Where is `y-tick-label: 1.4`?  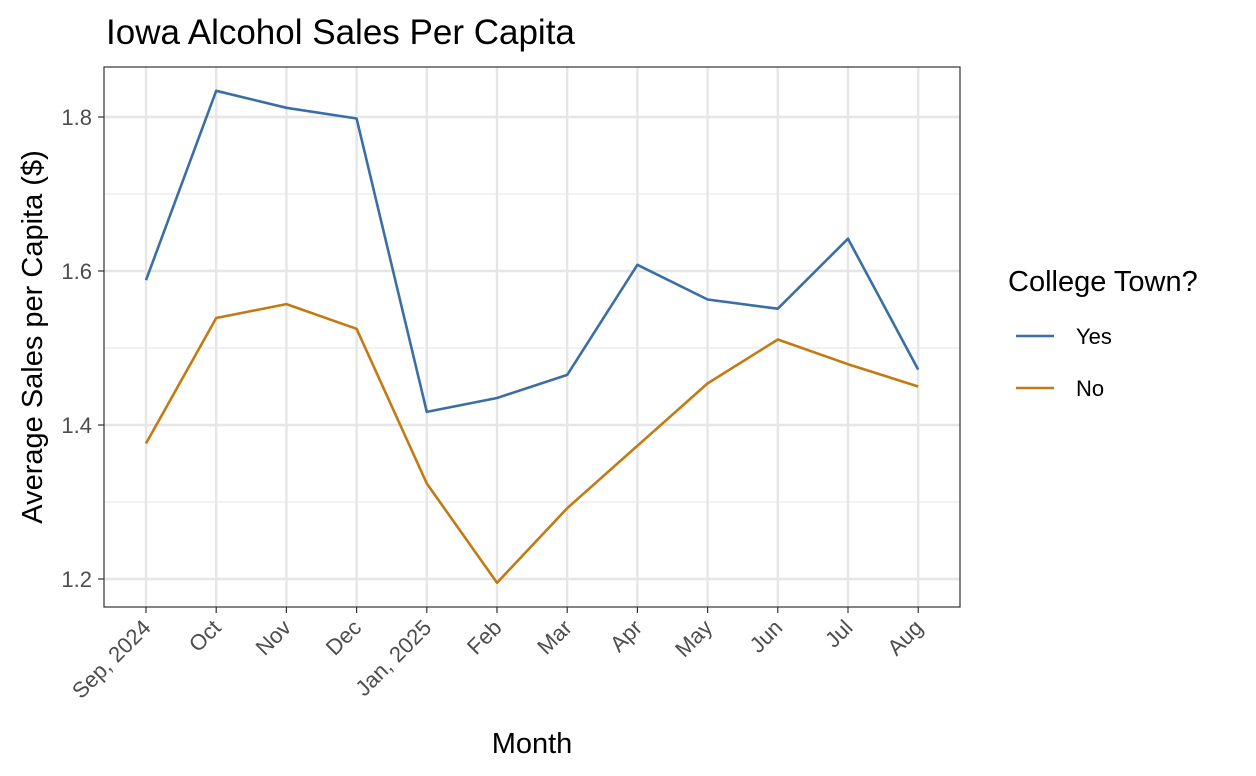 y-tick-label: 1.4 is located at coordinates (76, 425).